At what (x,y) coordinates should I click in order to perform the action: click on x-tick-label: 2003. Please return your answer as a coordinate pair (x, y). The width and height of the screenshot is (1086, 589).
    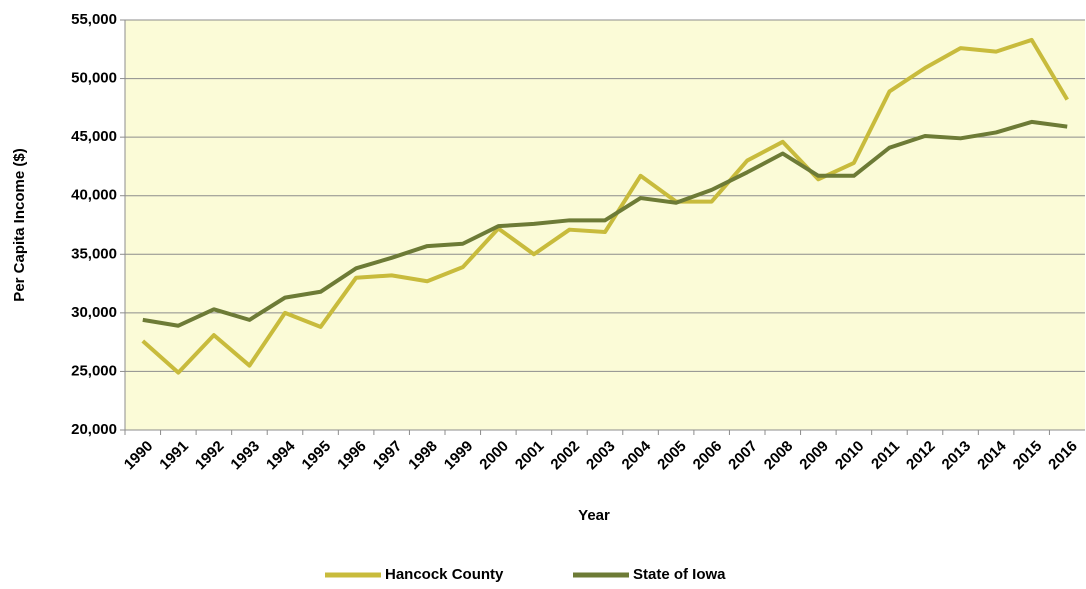
    Looking at the image, I should click on (601, 456).